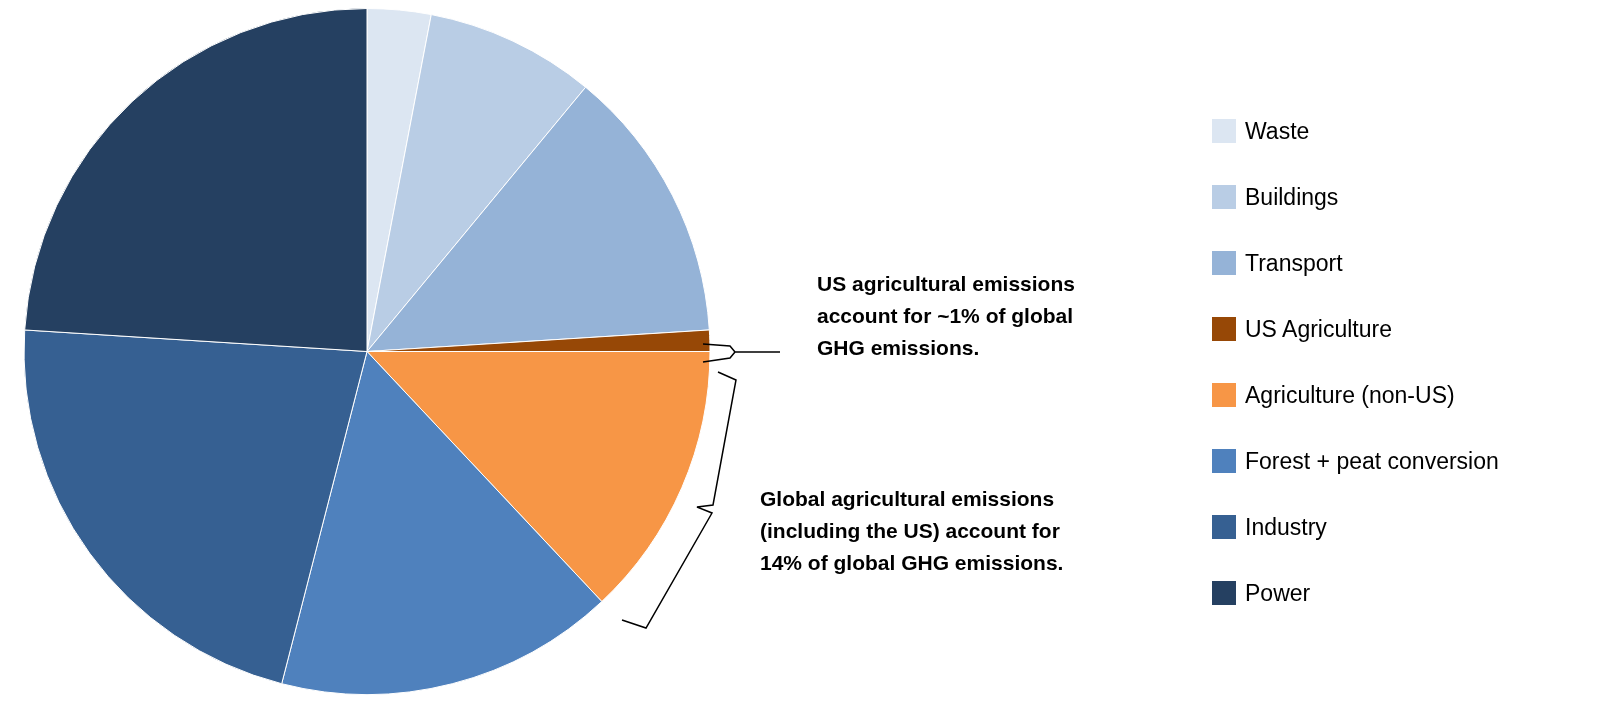 This screenshot has width=1612, height=703. I want to click on legend-label: Industry, so click(1286, 527).